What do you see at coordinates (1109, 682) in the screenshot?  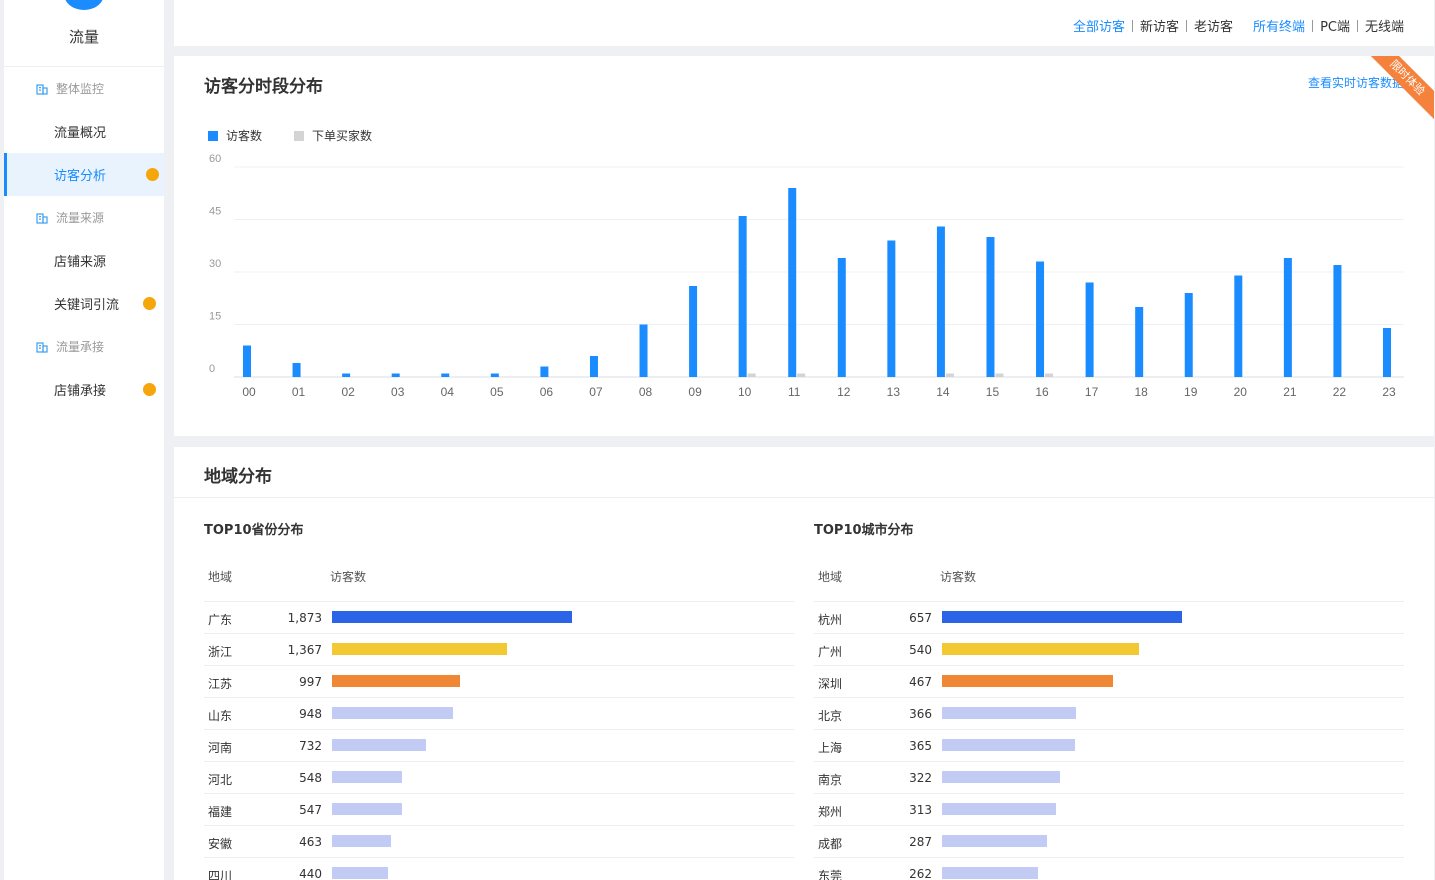 I see `table-row: 深圳 467` at bounding box center [1109, 682].